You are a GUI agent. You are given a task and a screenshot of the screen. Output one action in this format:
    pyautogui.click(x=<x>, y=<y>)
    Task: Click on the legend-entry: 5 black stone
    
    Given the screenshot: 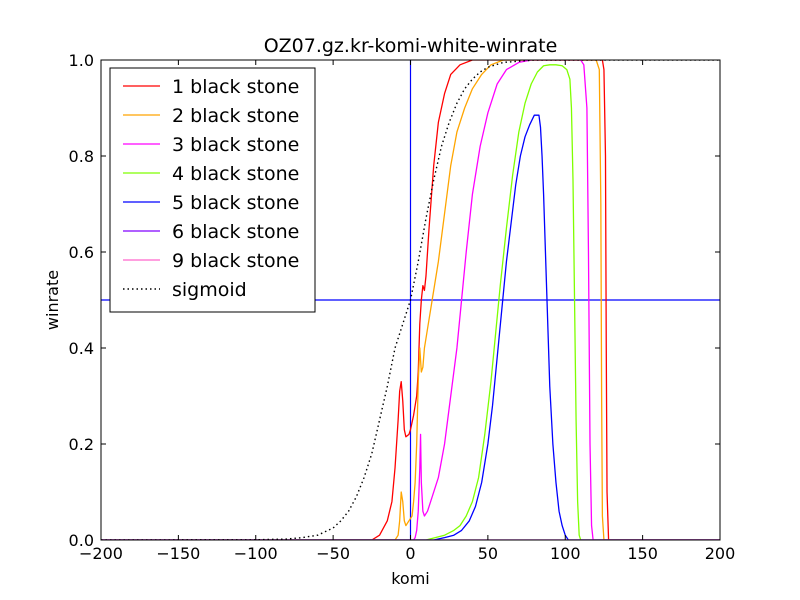 What is the action you would take?
    pyautogui.click(x=235, y=203)
    